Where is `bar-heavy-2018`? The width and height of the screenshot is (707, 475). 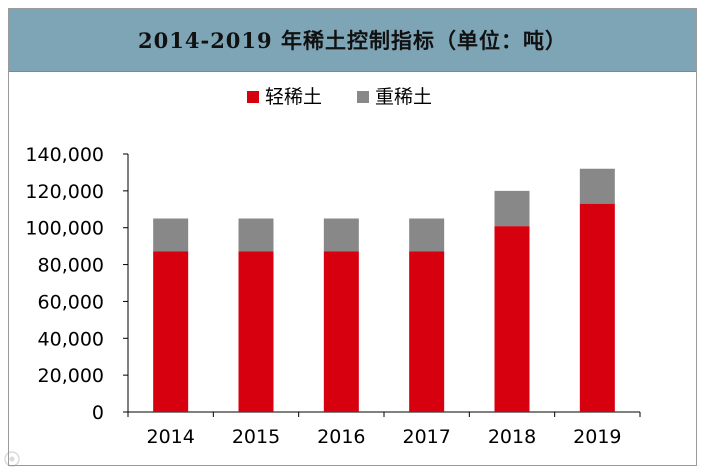 bar-heavy-2018 is located at coordinates (512, 208).